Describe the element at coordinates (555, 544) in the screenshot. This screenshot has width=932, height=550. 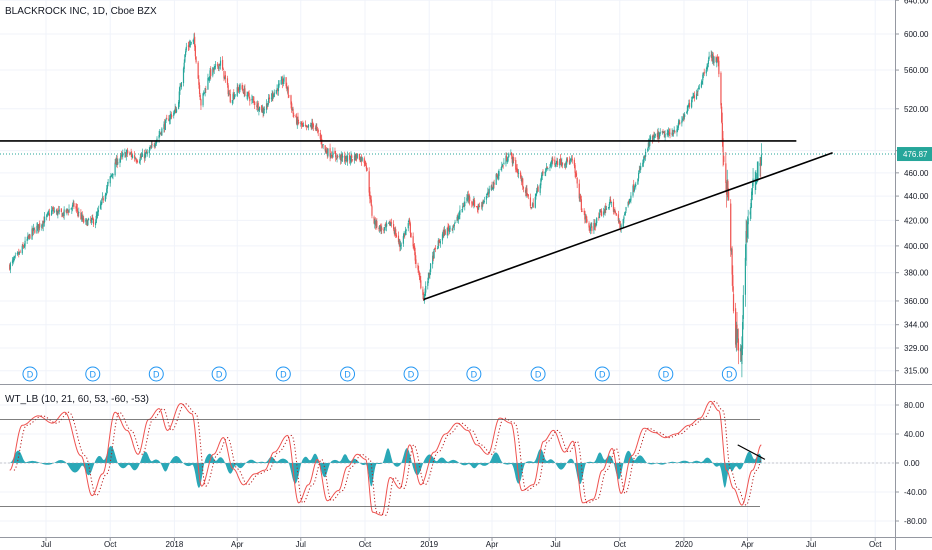
I see `x-tick-label: Jul` at that location.